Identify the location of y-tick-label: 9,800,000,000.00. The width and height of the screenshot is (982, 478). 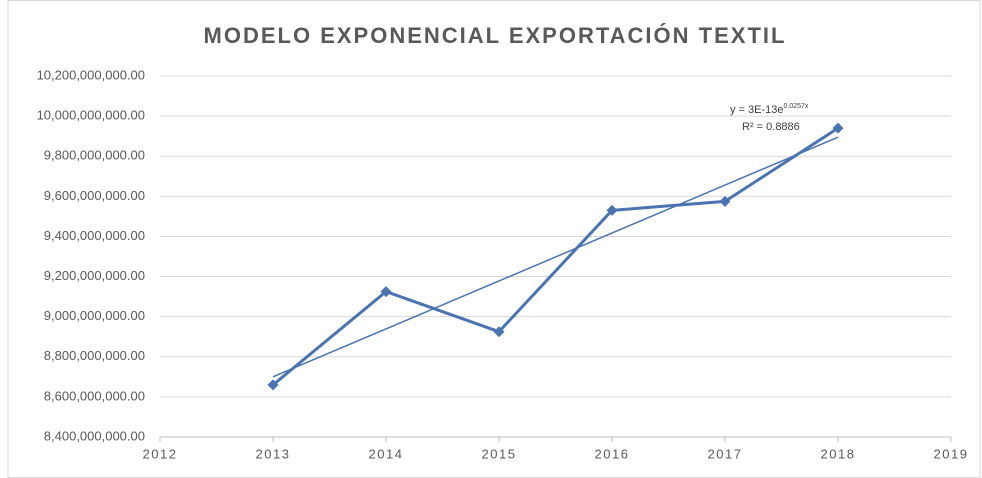
(94, 155).